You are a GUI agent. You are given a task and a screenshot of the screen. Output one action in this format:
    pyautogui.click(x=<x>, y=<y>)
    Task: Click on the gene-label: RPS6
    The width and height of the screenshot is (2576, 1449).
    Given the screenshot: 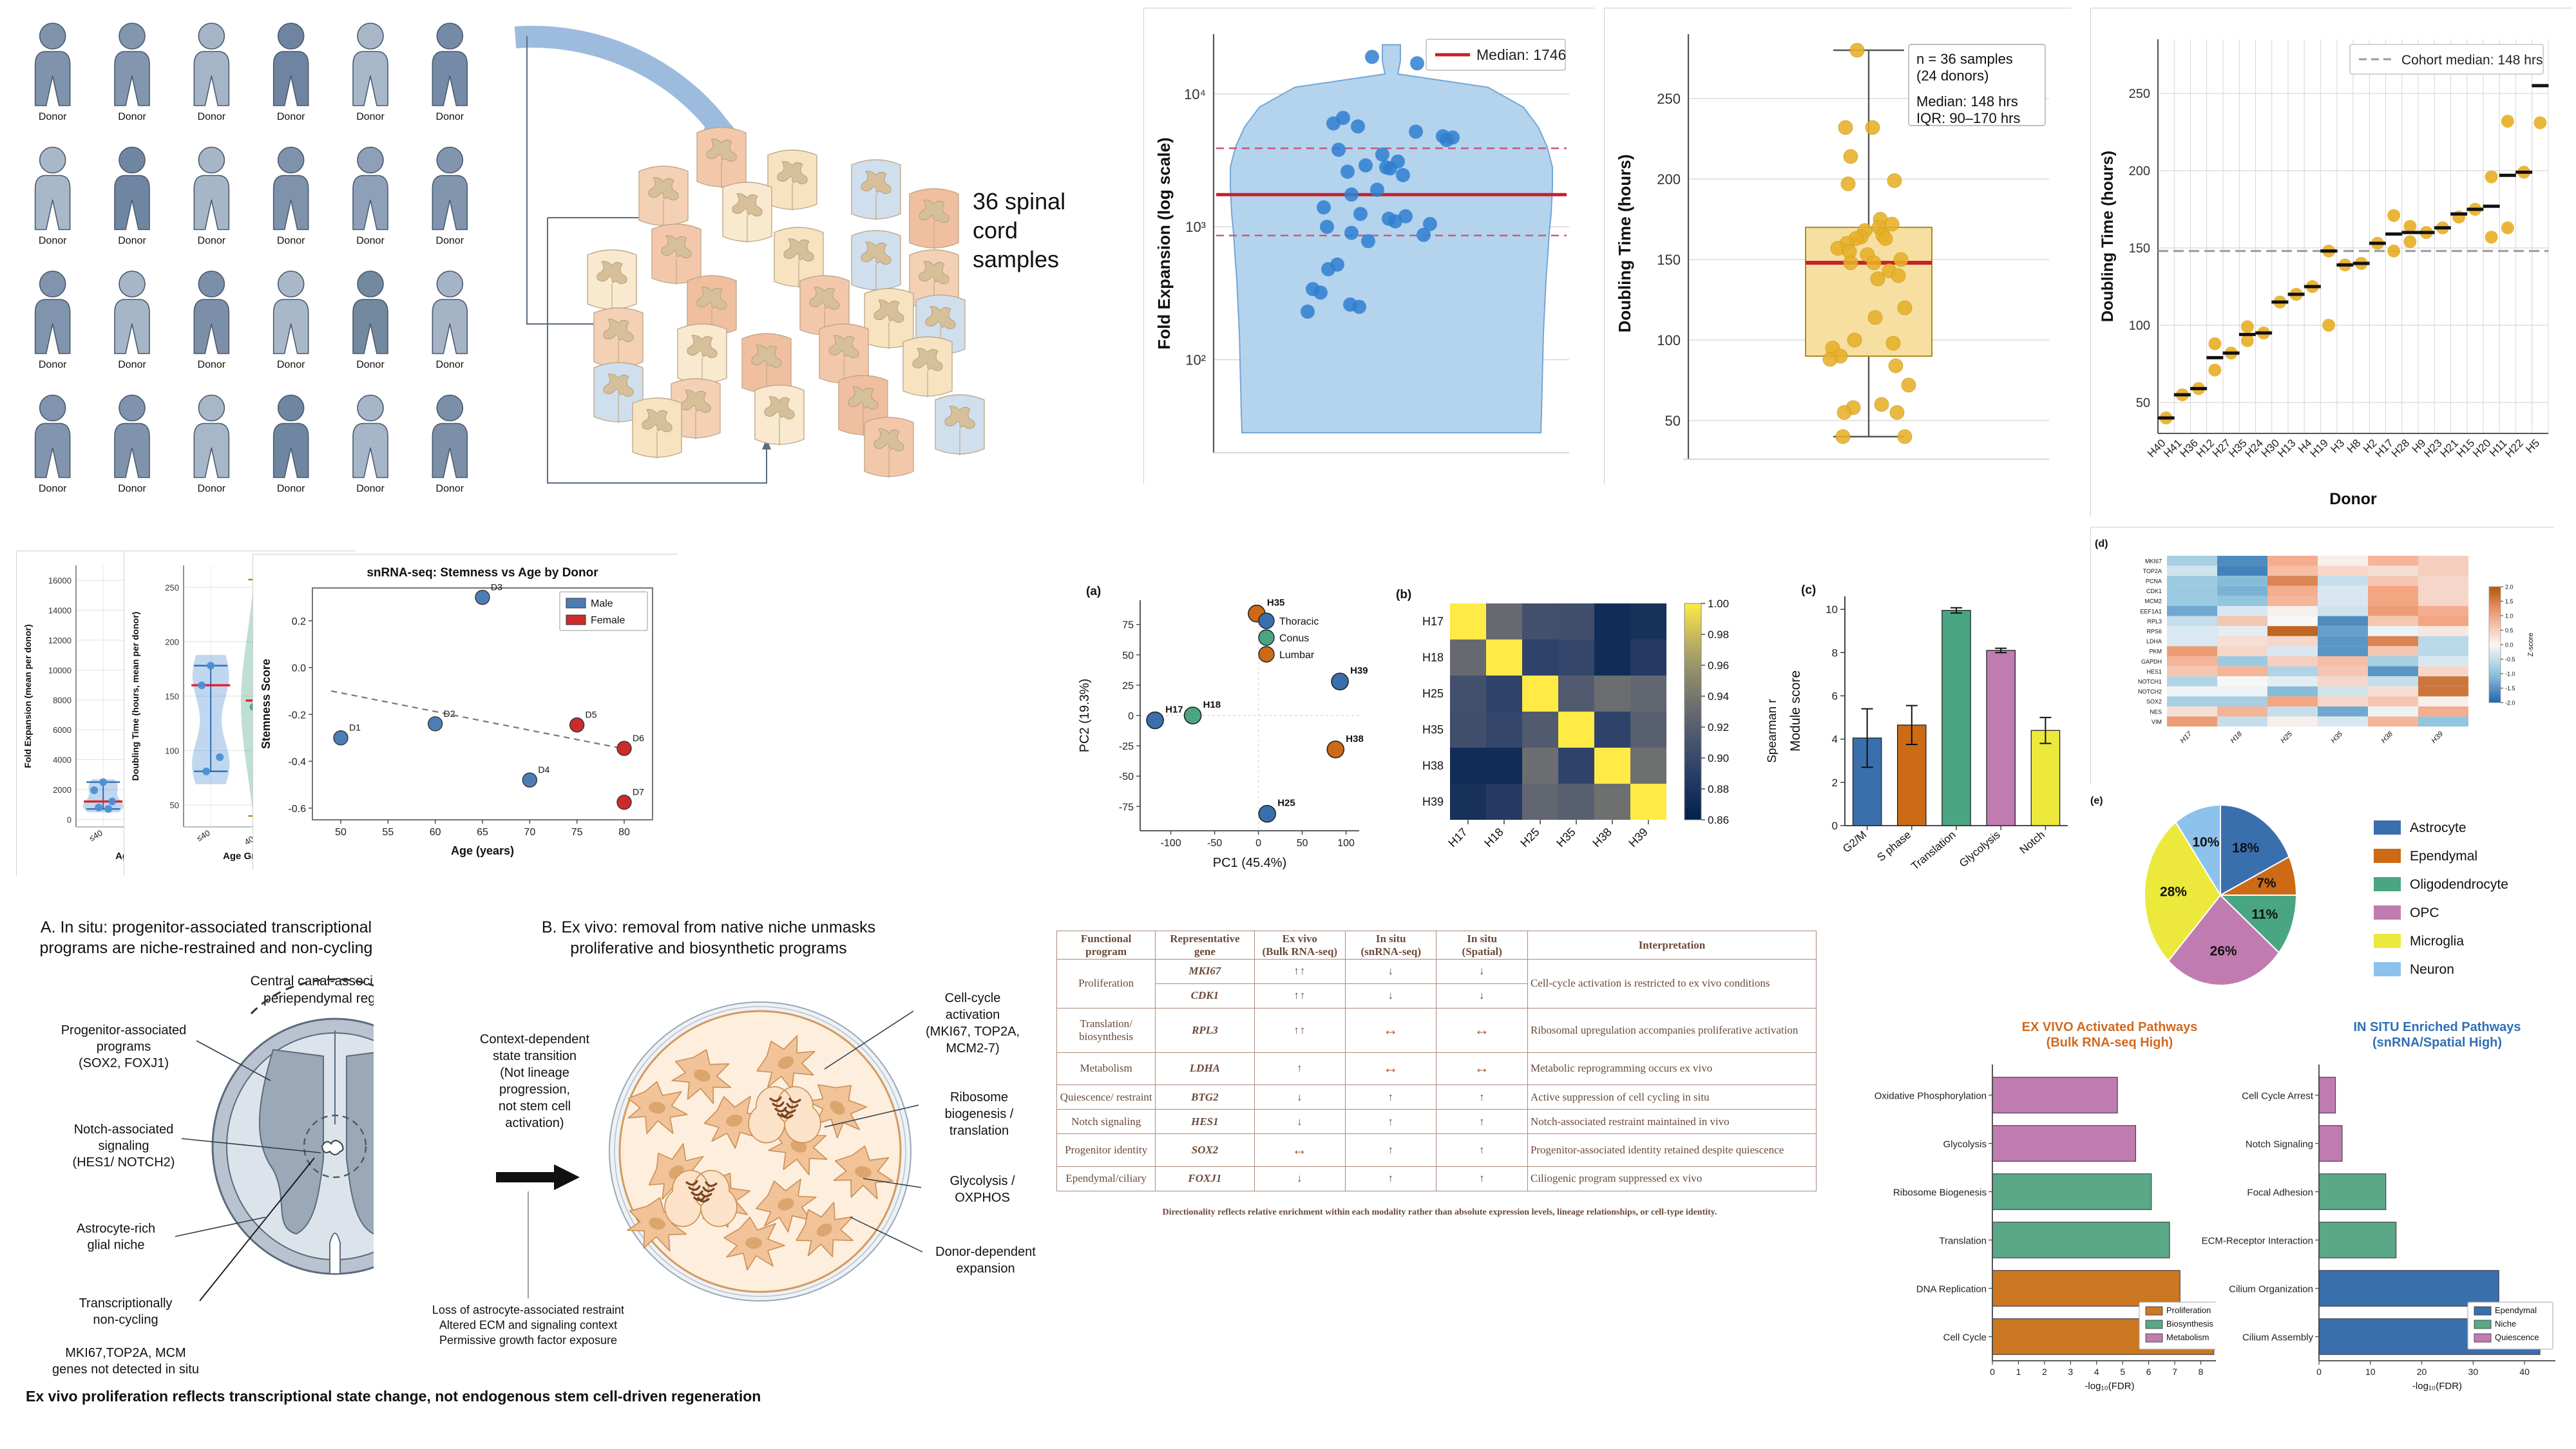 What is the action you would take?
    pyautogui.click(x=2154, y=632)
    